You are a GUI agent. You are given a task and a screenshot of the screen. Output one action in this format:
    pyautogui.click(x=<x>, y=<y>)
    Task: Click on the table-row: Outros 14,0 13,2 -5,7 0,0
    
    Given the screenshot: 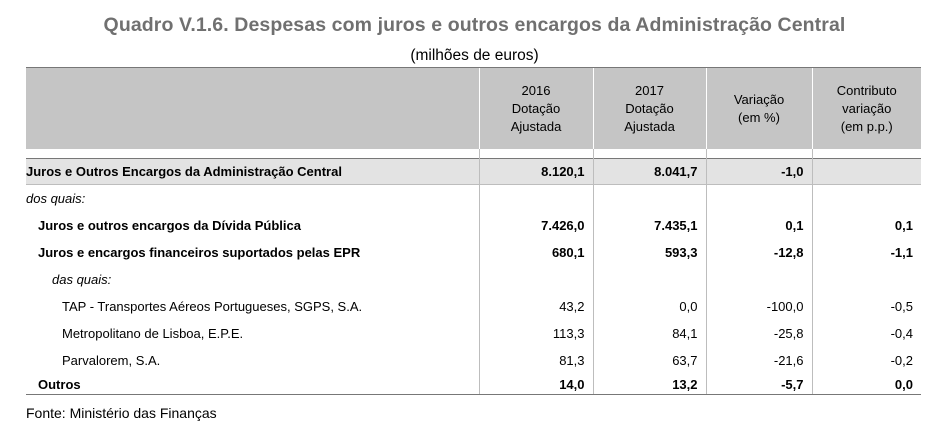 What is the action you would take?
    pyautogui.click(x=473, y=384)
    